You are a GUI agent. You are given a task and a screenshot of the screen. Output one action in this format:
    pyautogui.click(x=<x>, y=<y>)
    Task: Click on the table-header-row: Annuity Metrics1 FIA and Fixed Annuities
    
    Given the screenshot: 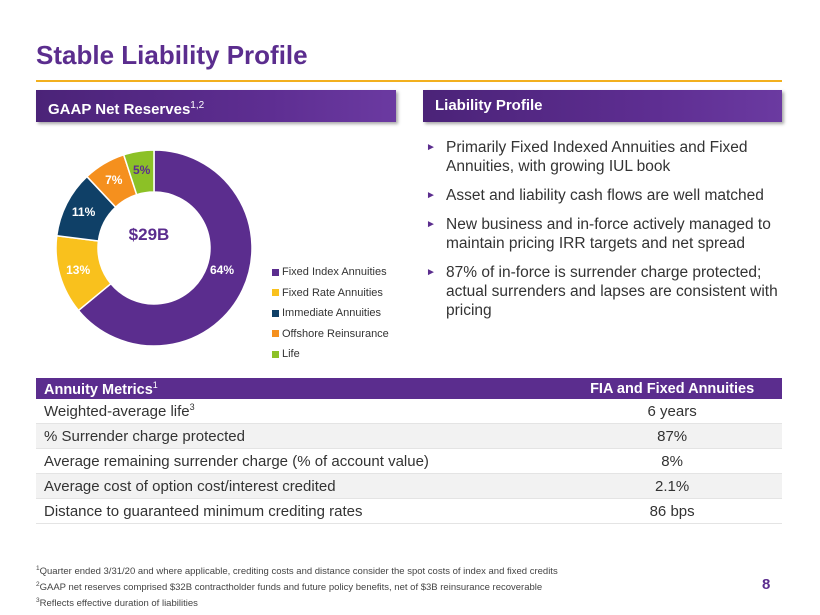 What is the action you would take?
    pyautogui.click(x=409, y=388)
    